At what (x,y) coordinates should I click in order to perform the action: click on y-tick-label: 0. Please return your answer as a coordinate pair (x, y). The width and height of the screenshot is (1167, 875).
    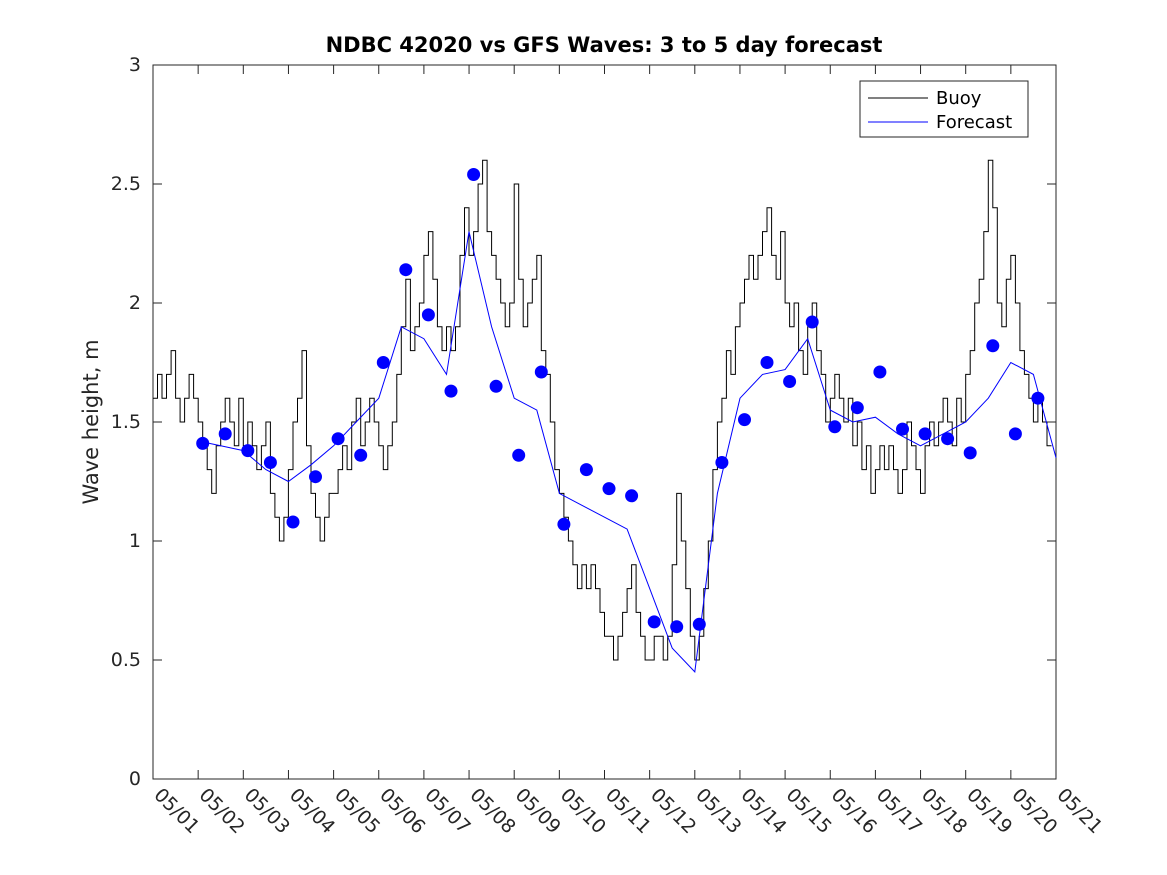
    Looking at the image, I should click on (135, 779).